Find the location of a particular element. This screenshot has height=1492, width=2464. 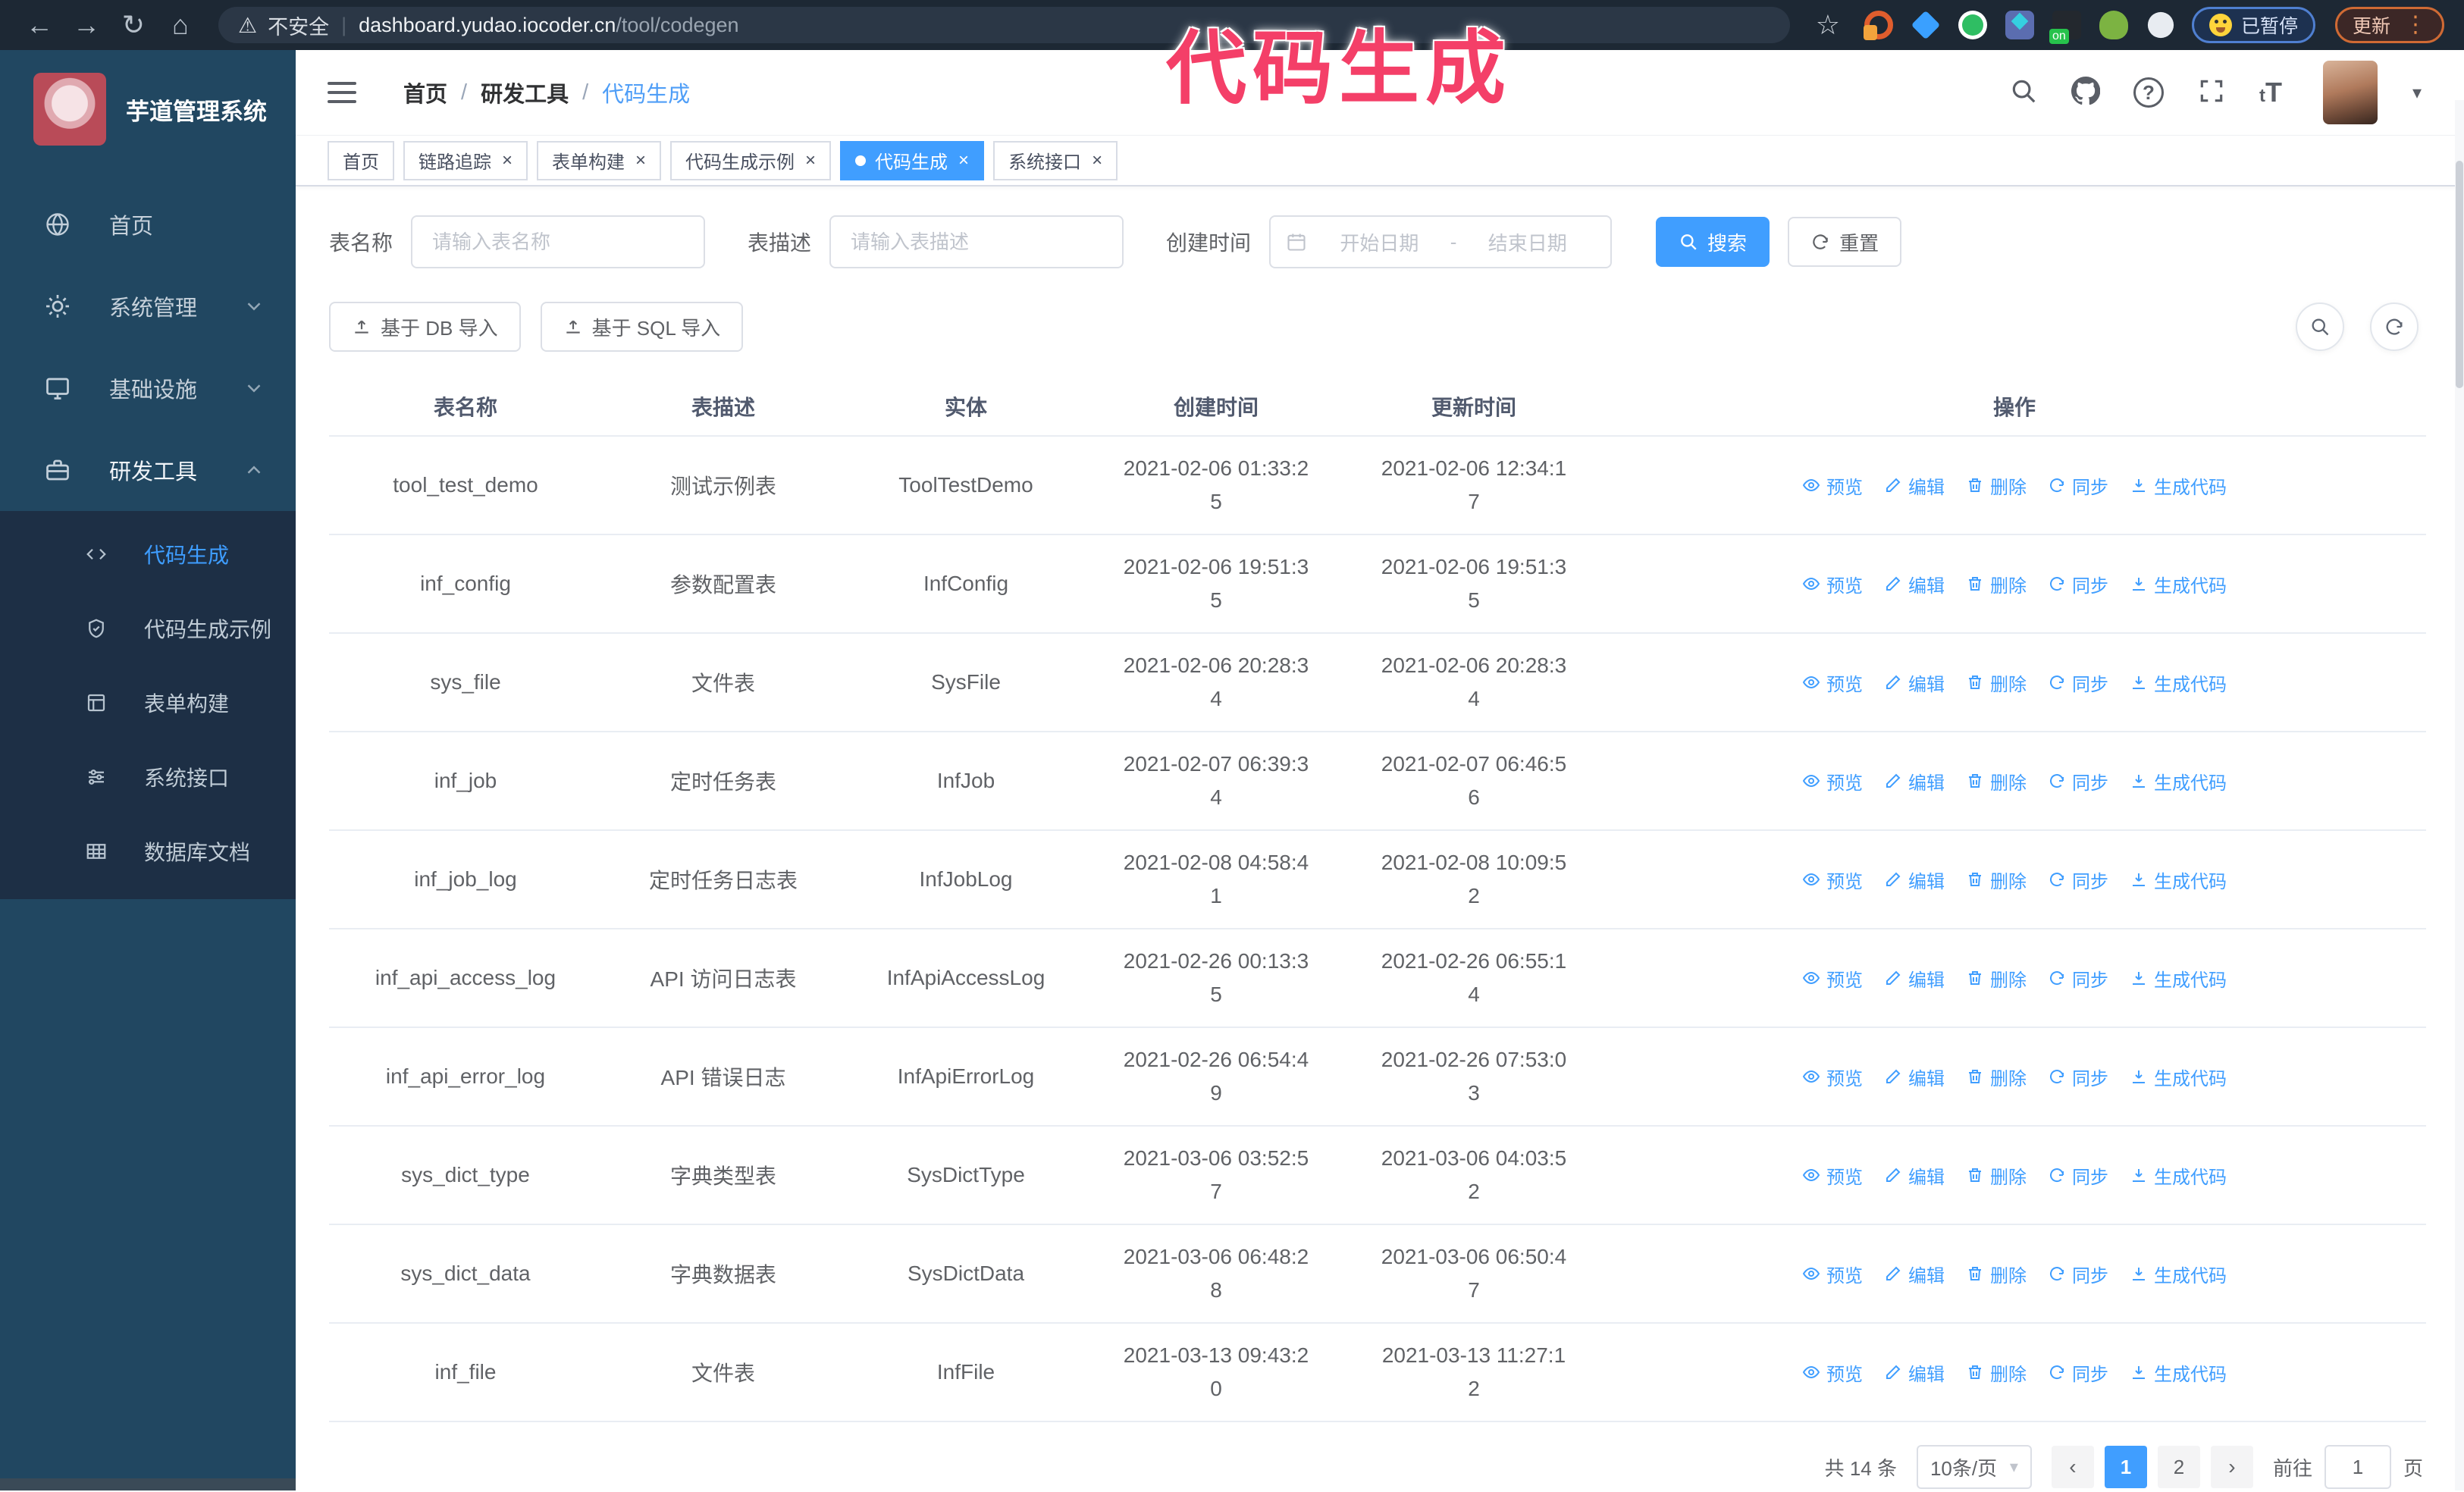

sidebar-item-1: 系统管理 is located at coordinates (148, 306).